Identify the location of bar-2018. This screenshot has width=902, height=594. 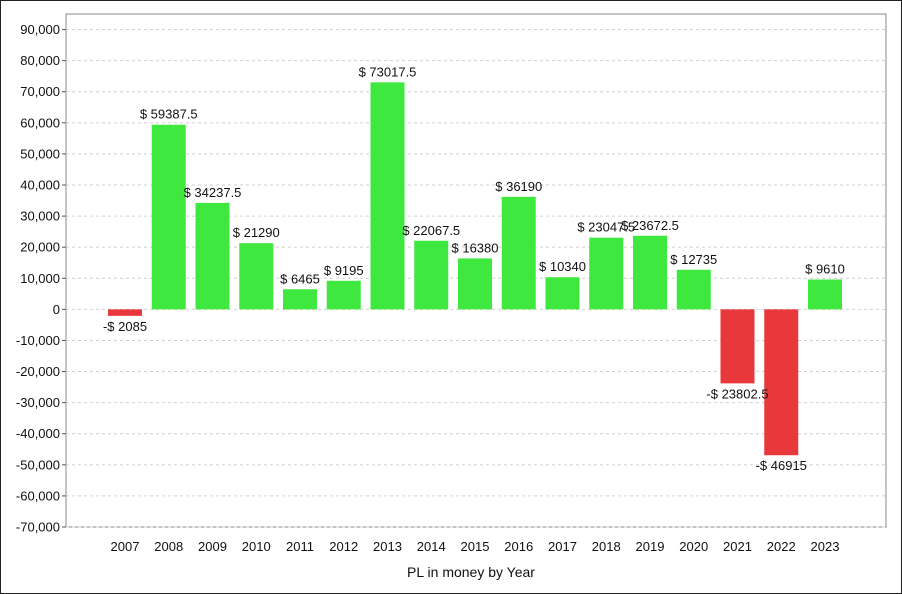
(606, 273).